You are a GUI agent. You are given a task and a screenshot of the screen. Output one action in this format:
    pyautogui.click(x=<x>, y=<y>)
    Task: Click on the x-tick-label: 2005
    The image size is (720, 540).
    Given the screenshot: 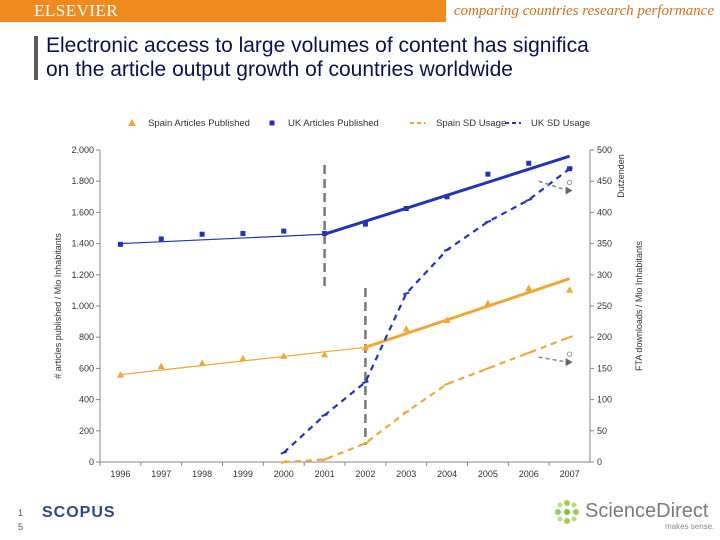 What is the action you would take?
    pyautogui.click(x=488, y=474)
    